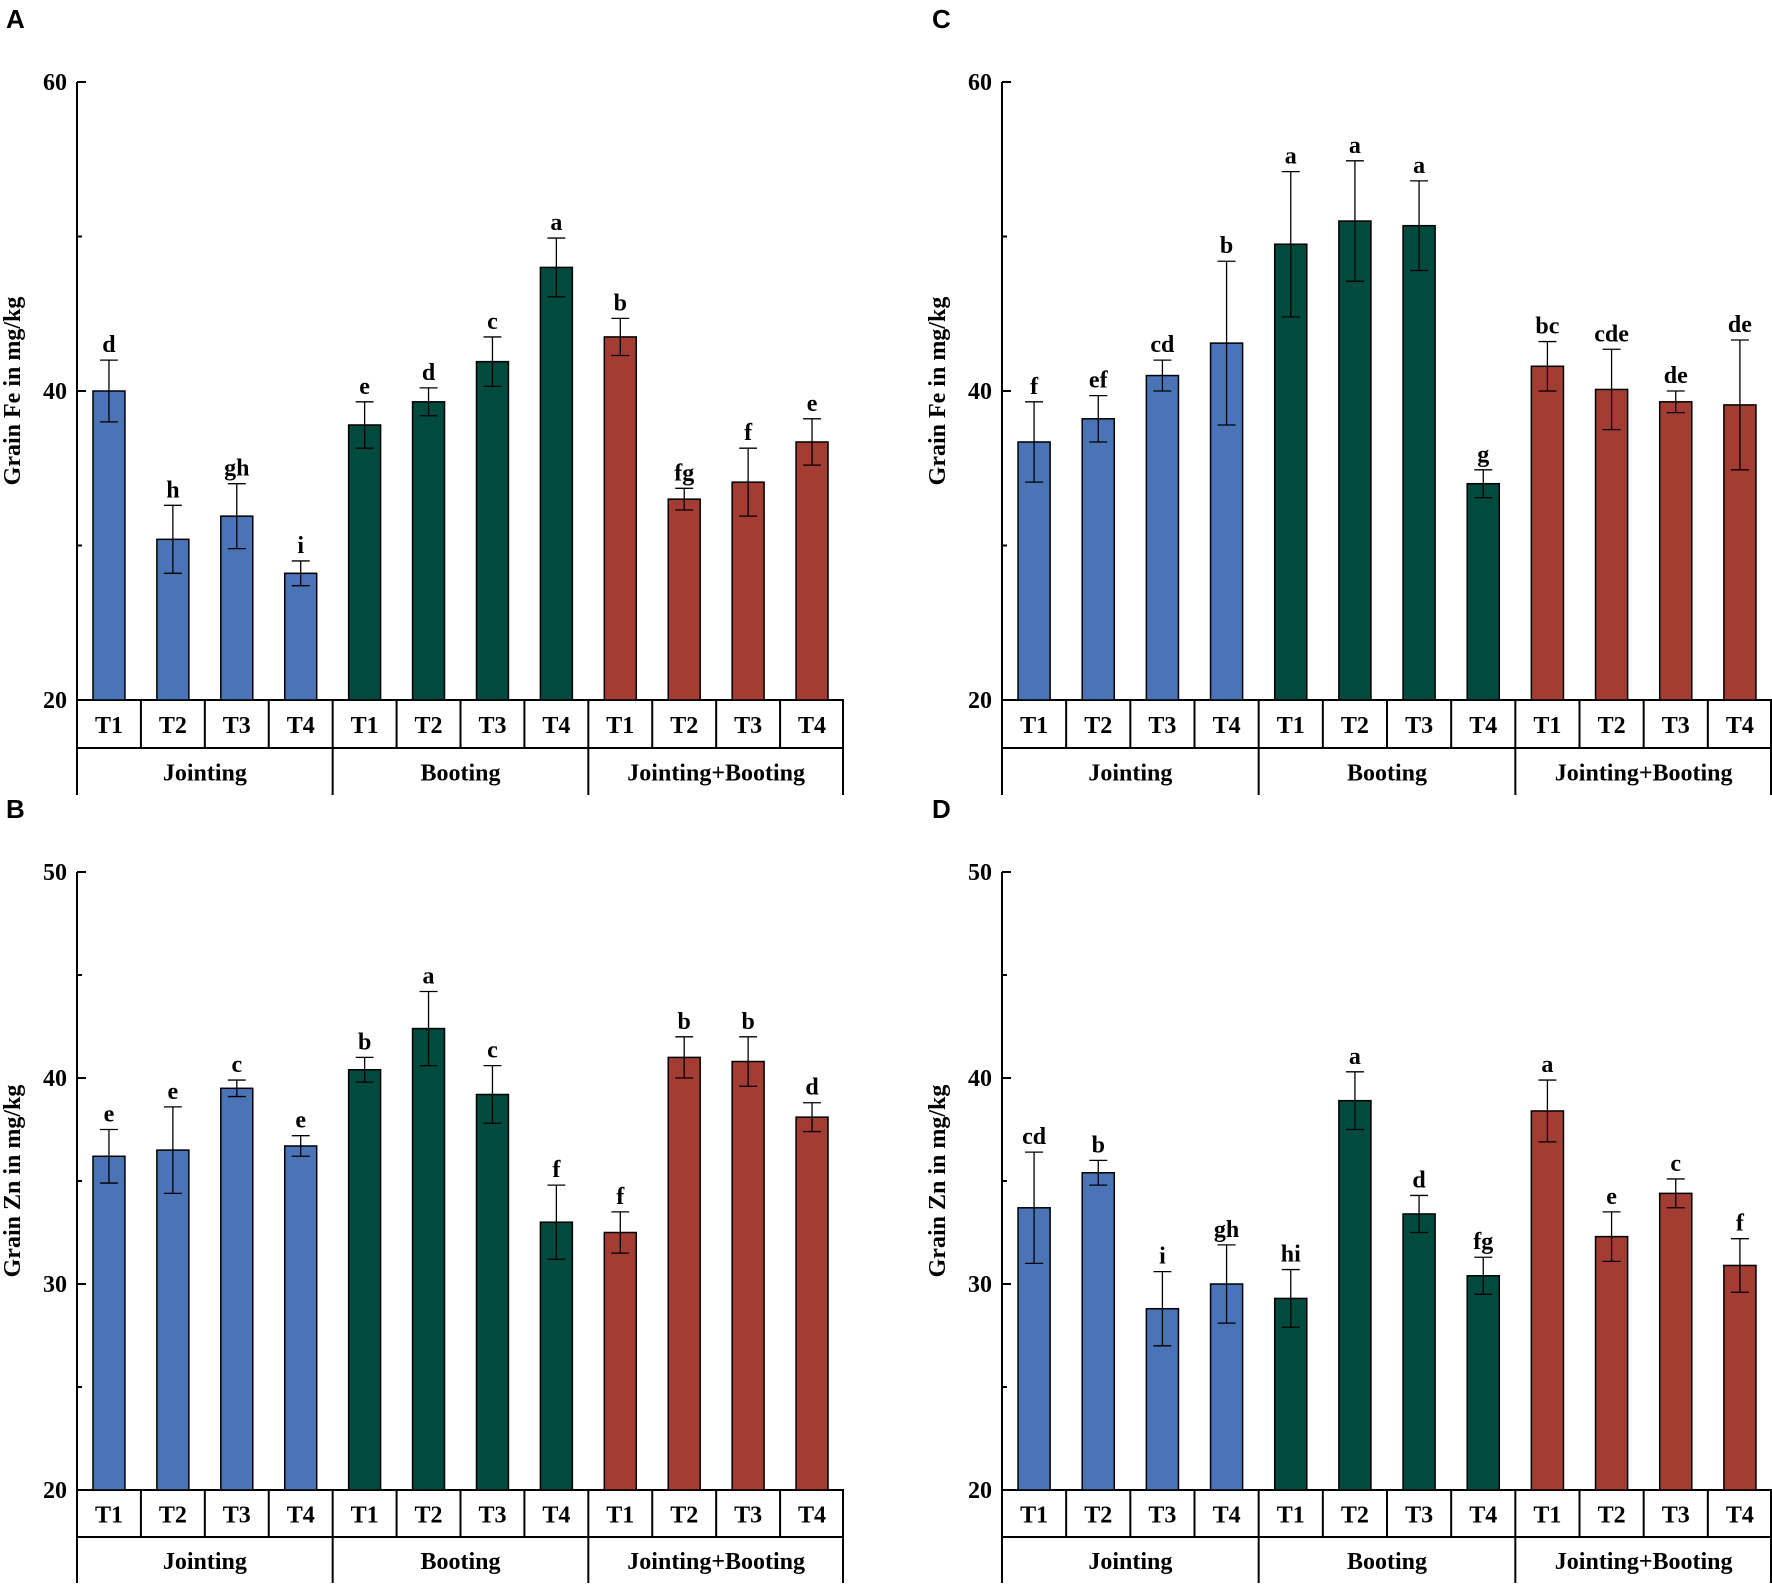  What do you see at coordinates (15, 809) in the screenshot?
I see `panel-letter: B` at bounding box center [15, 809].